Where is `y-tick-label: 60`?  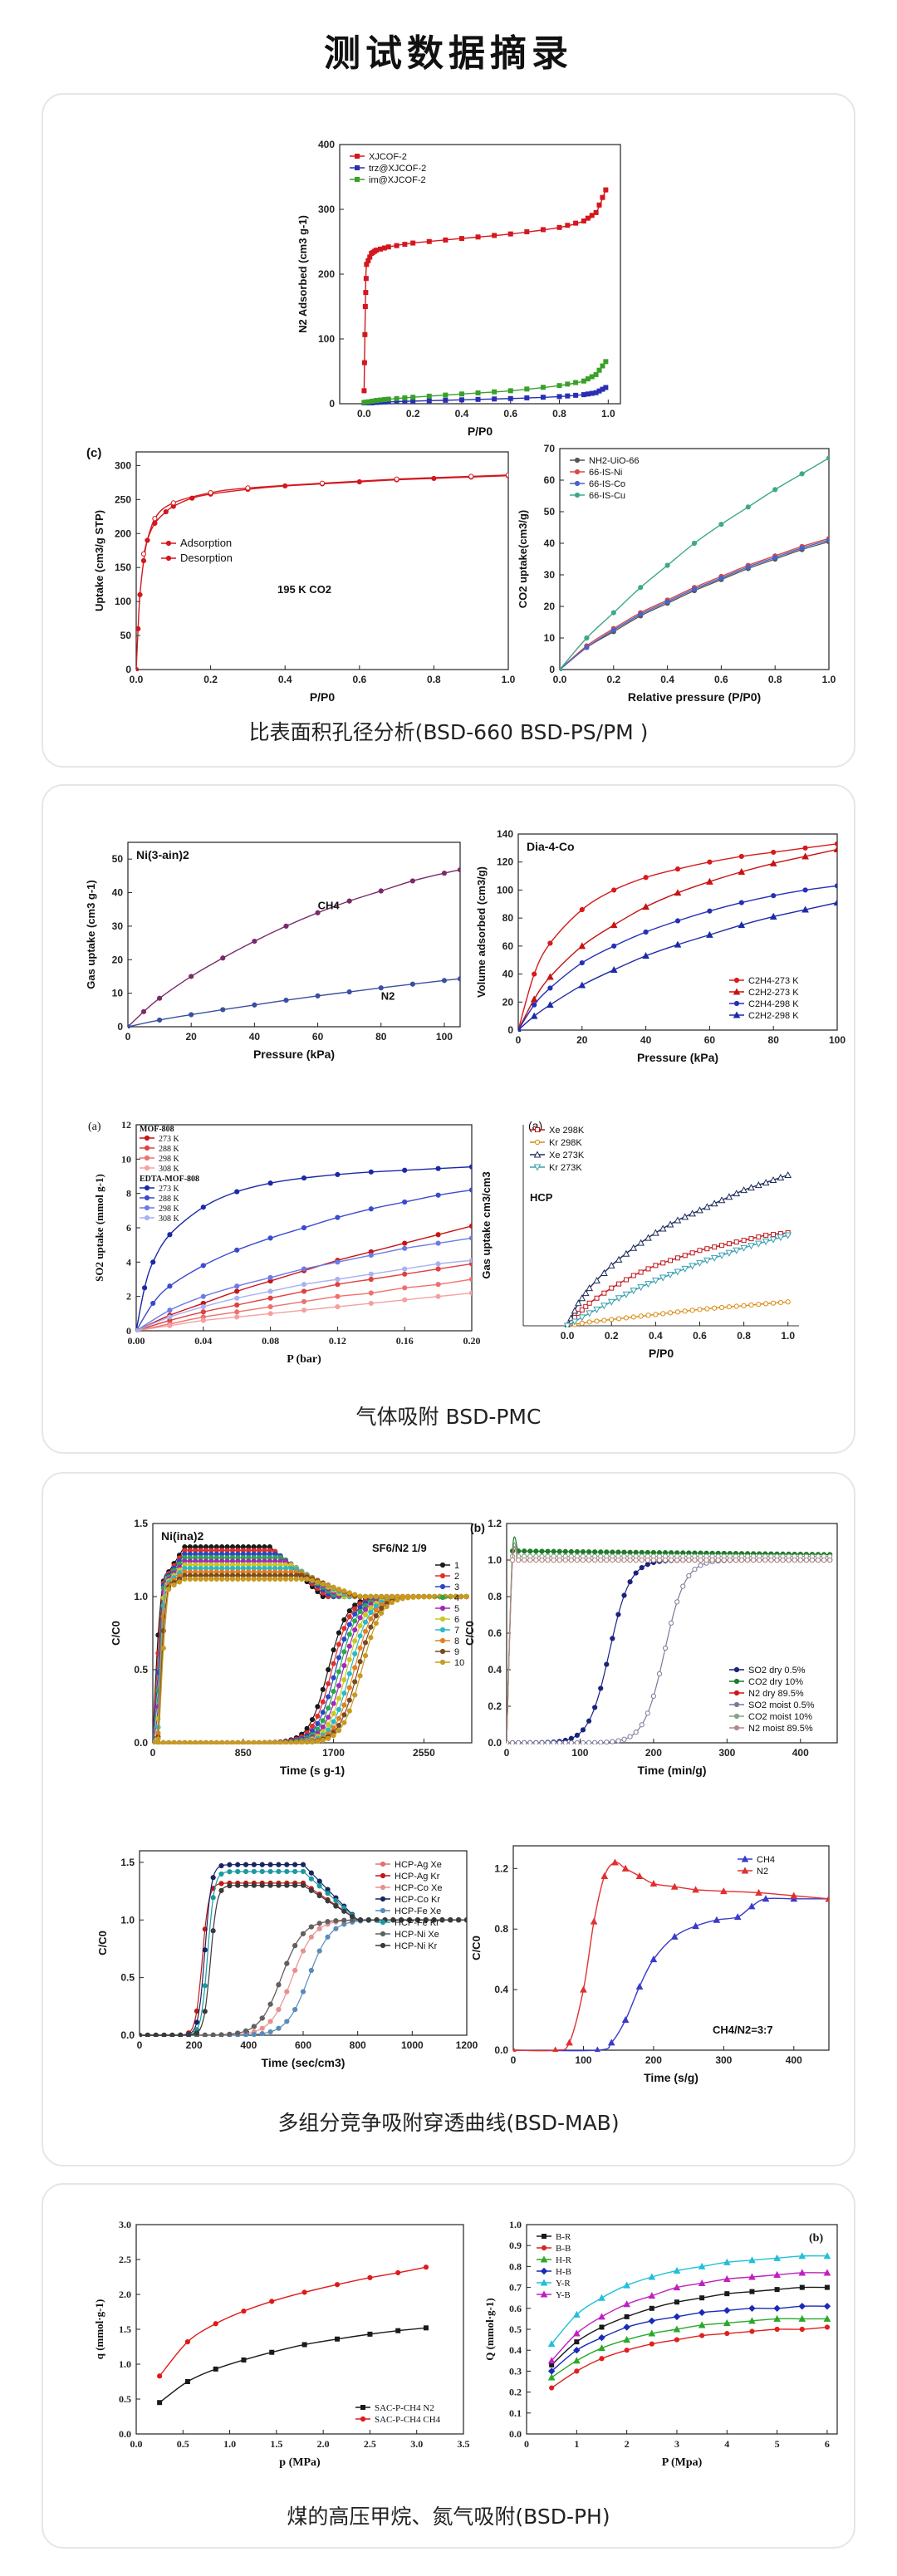 y-tick-label: 60 is located at coordinates (550, 480).